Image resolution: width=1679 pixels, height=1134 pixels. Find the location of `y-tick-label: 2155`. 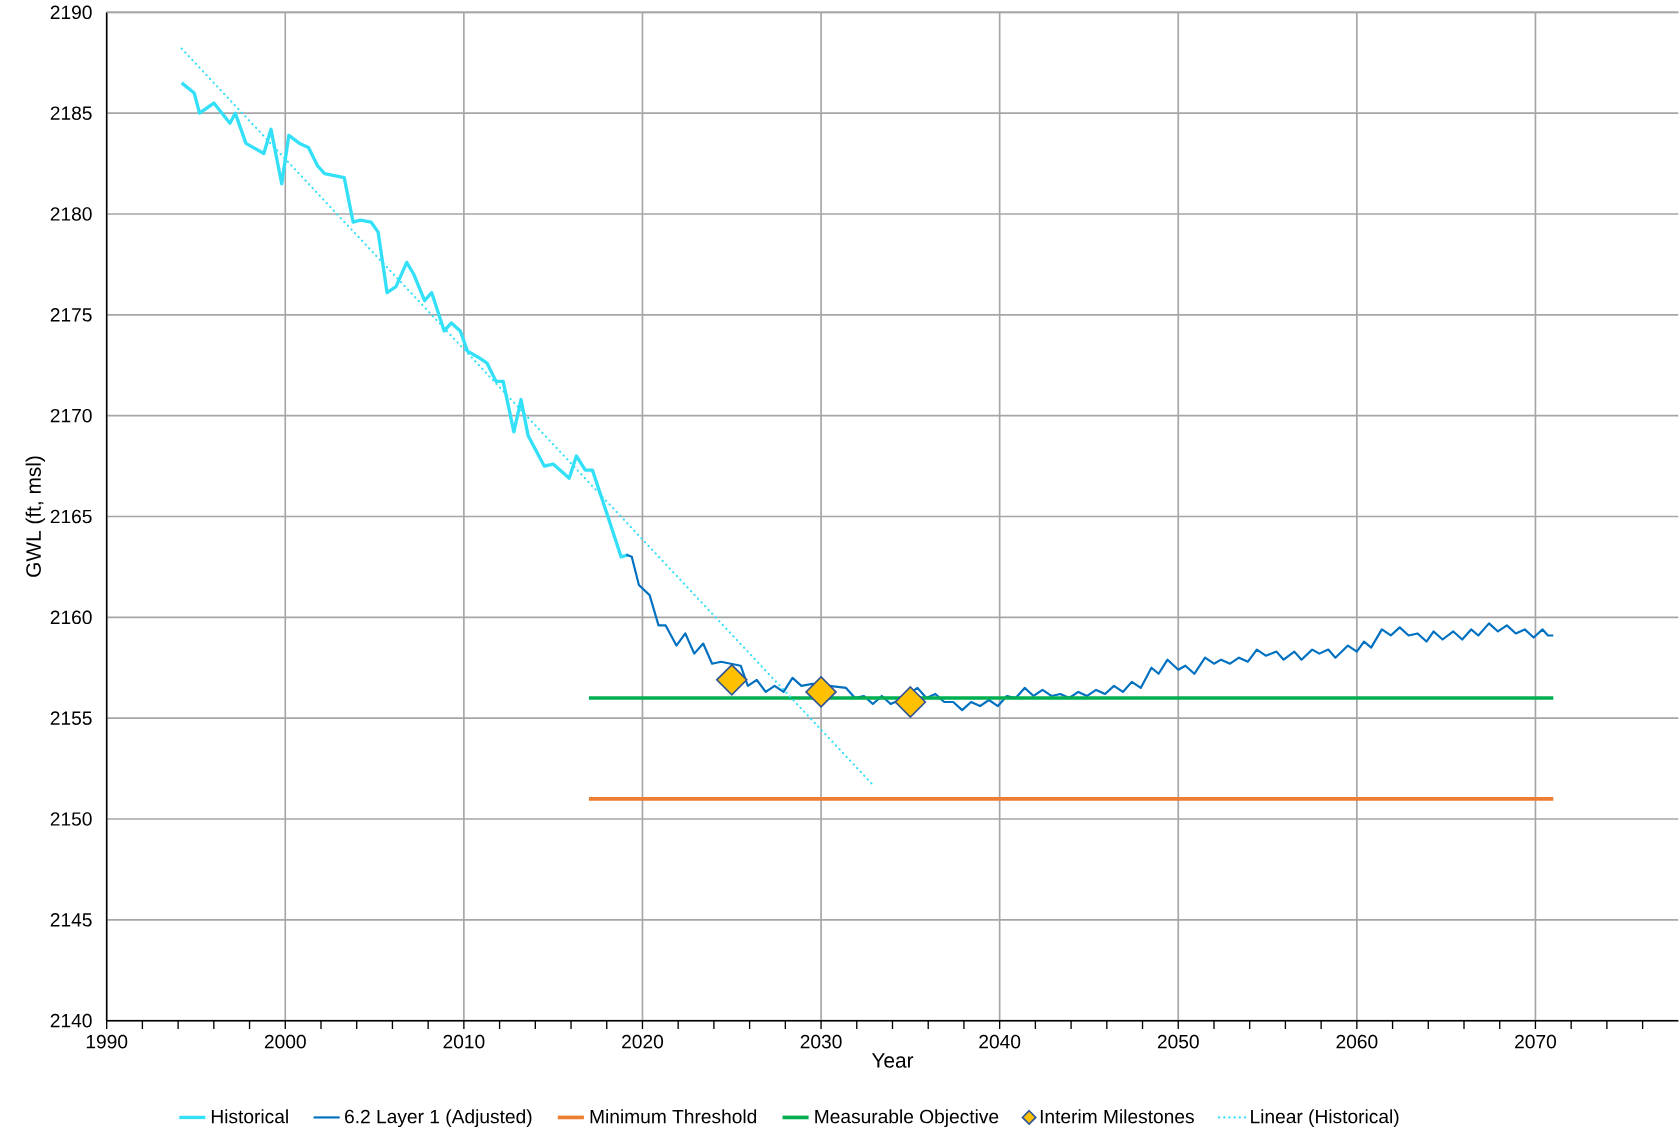

y-tick-label: 2155 is located at coordinates (71, 718).